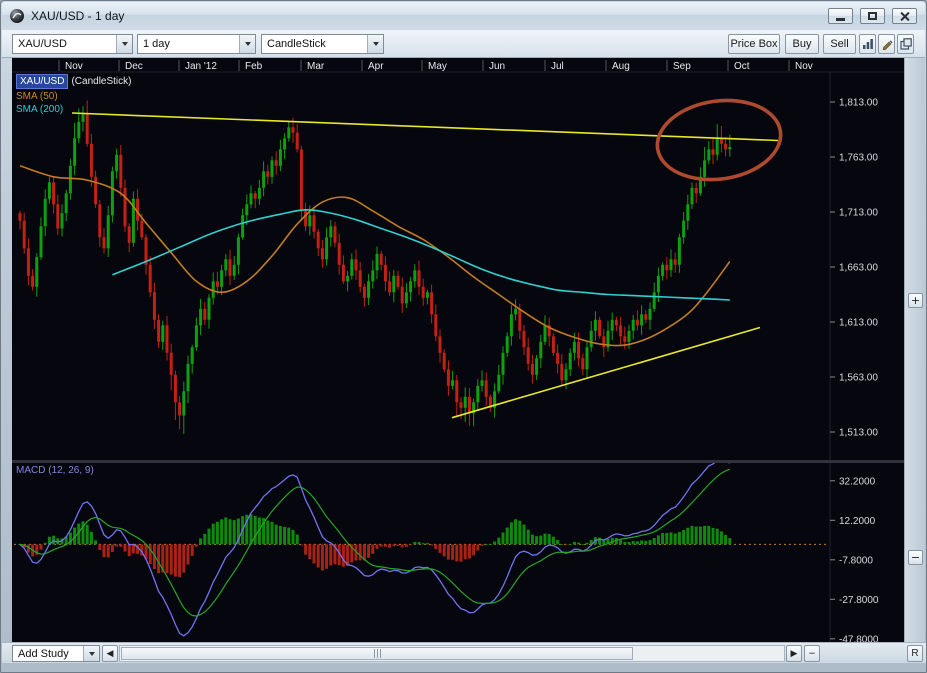 The image size is (927, 673). I want to click on macd-axis-label: 12.2000, so click(857, 521).